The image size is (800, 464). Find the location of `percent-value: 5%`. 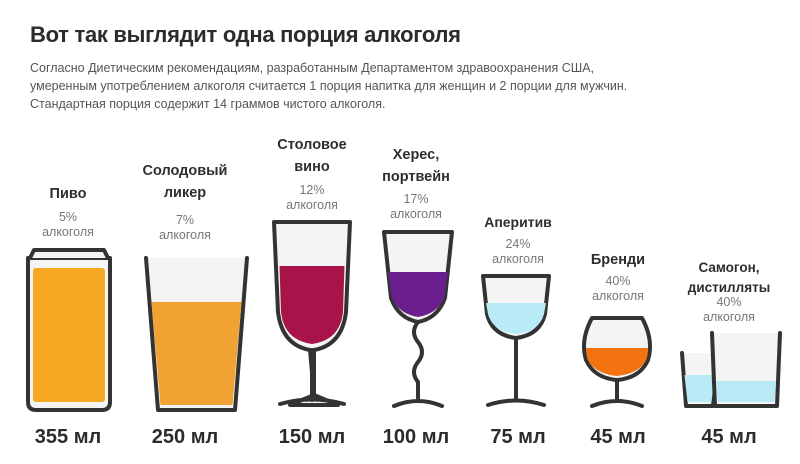

percent-value: 5% is located at coordinates (68, 217).